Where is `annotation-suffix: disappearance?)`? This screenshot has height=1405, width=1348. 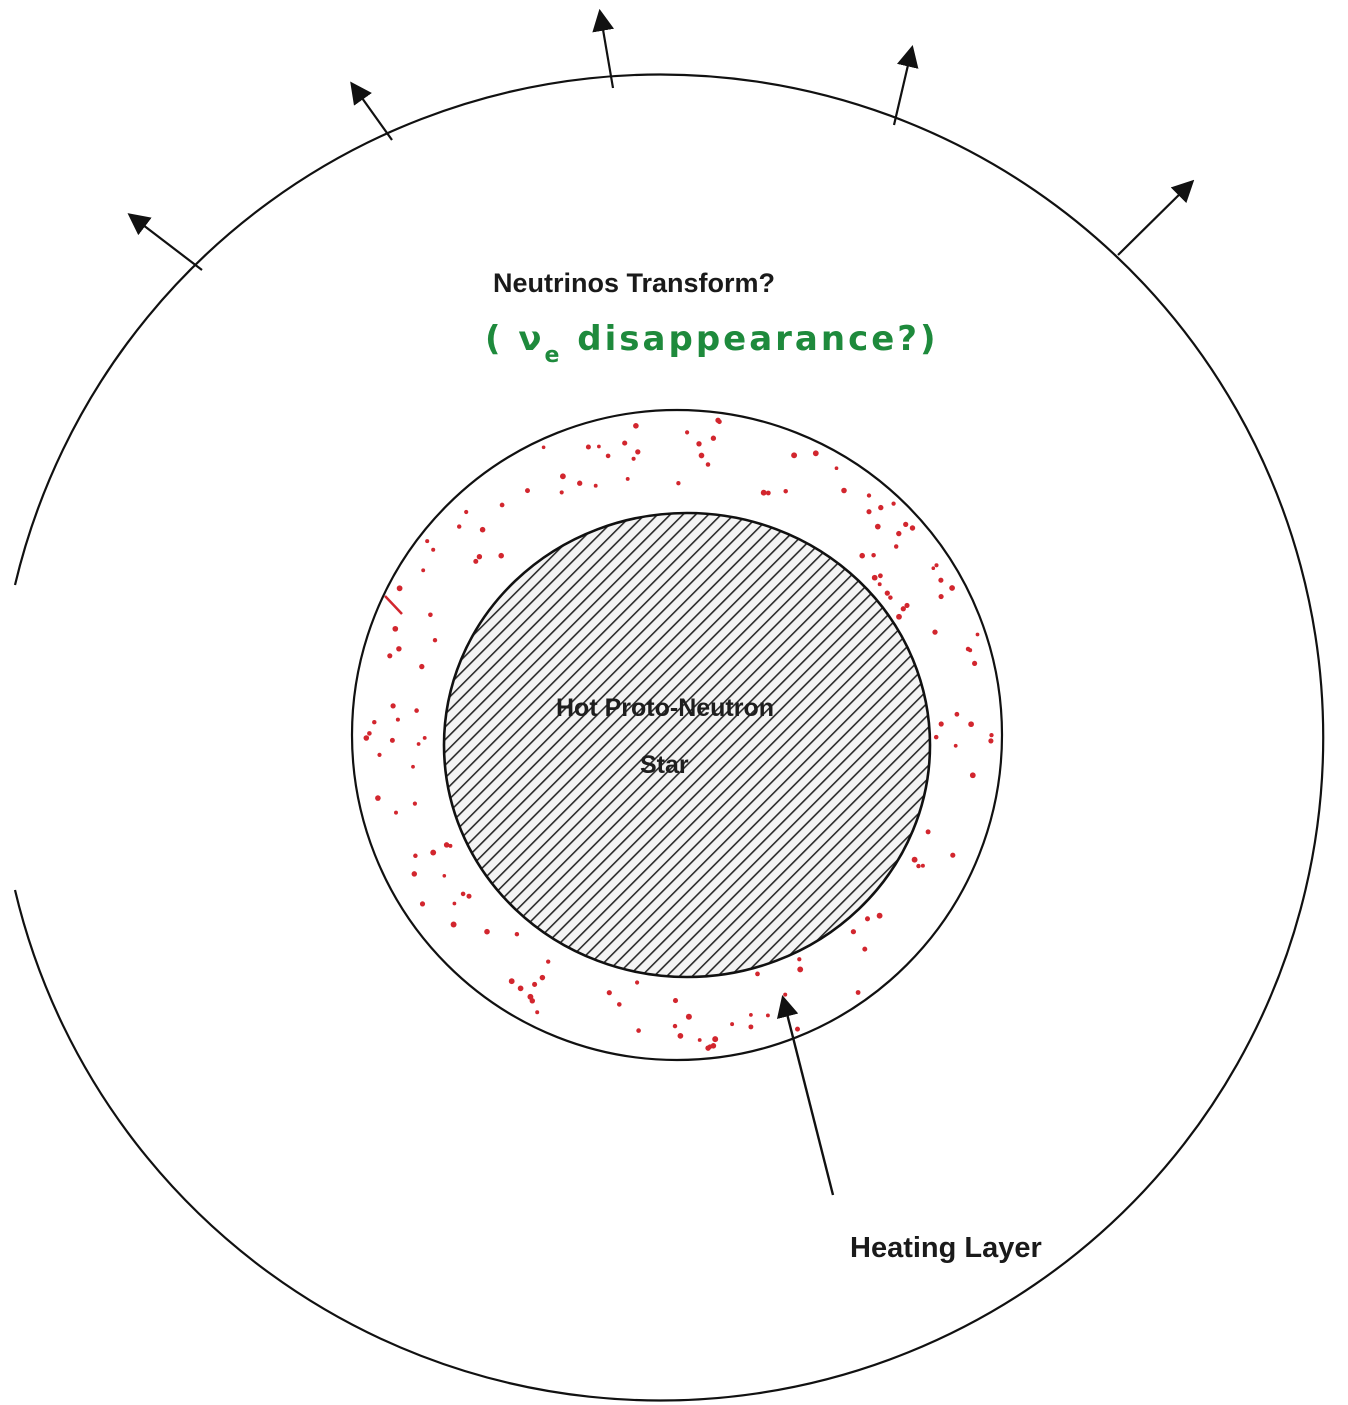
annotation-suffix: disappearance?) is located at coordinates (750, 339).